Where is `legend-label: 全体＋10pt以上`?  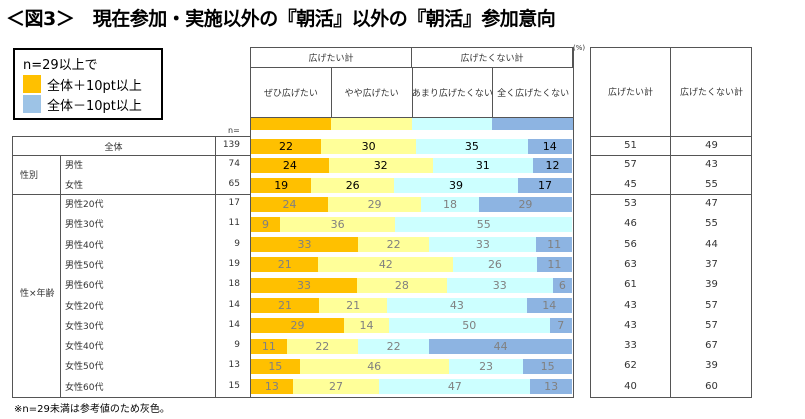 legend-label: 全体＋10pt以上 is located at coordinates (94, 86).